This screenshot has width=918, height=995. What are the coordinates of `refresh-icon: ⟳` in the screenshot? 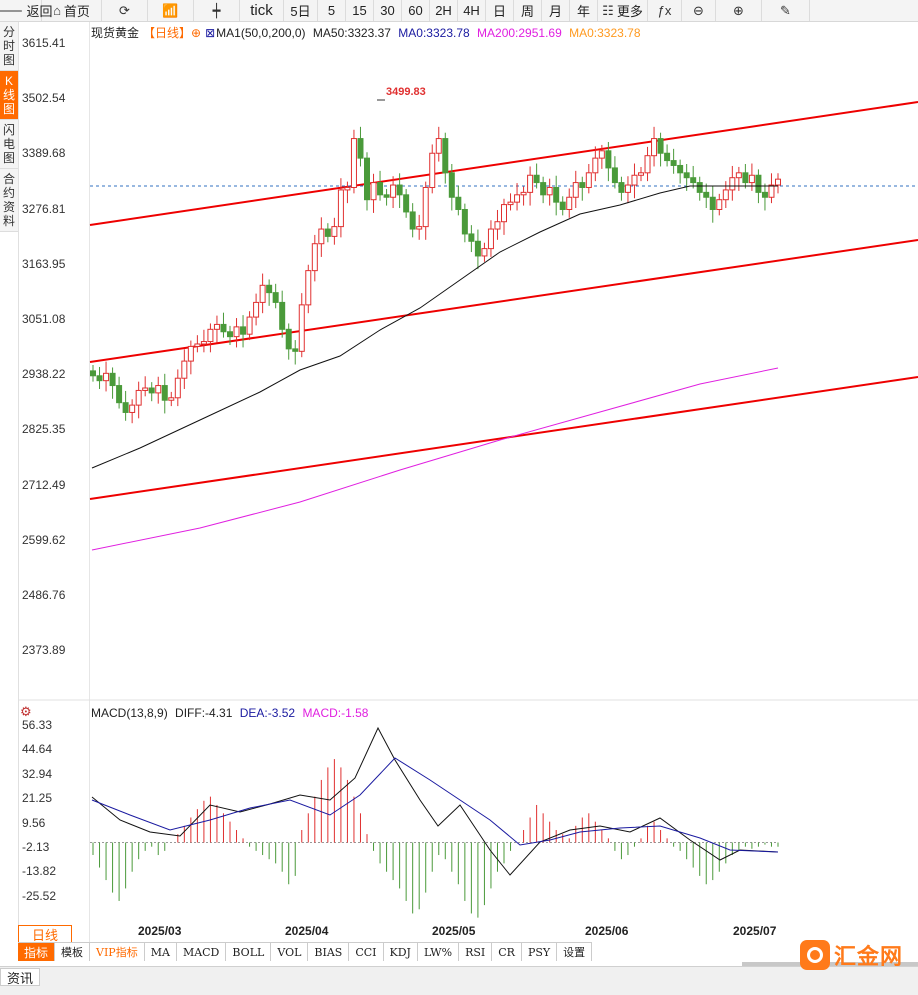 It's located at (124, 10).